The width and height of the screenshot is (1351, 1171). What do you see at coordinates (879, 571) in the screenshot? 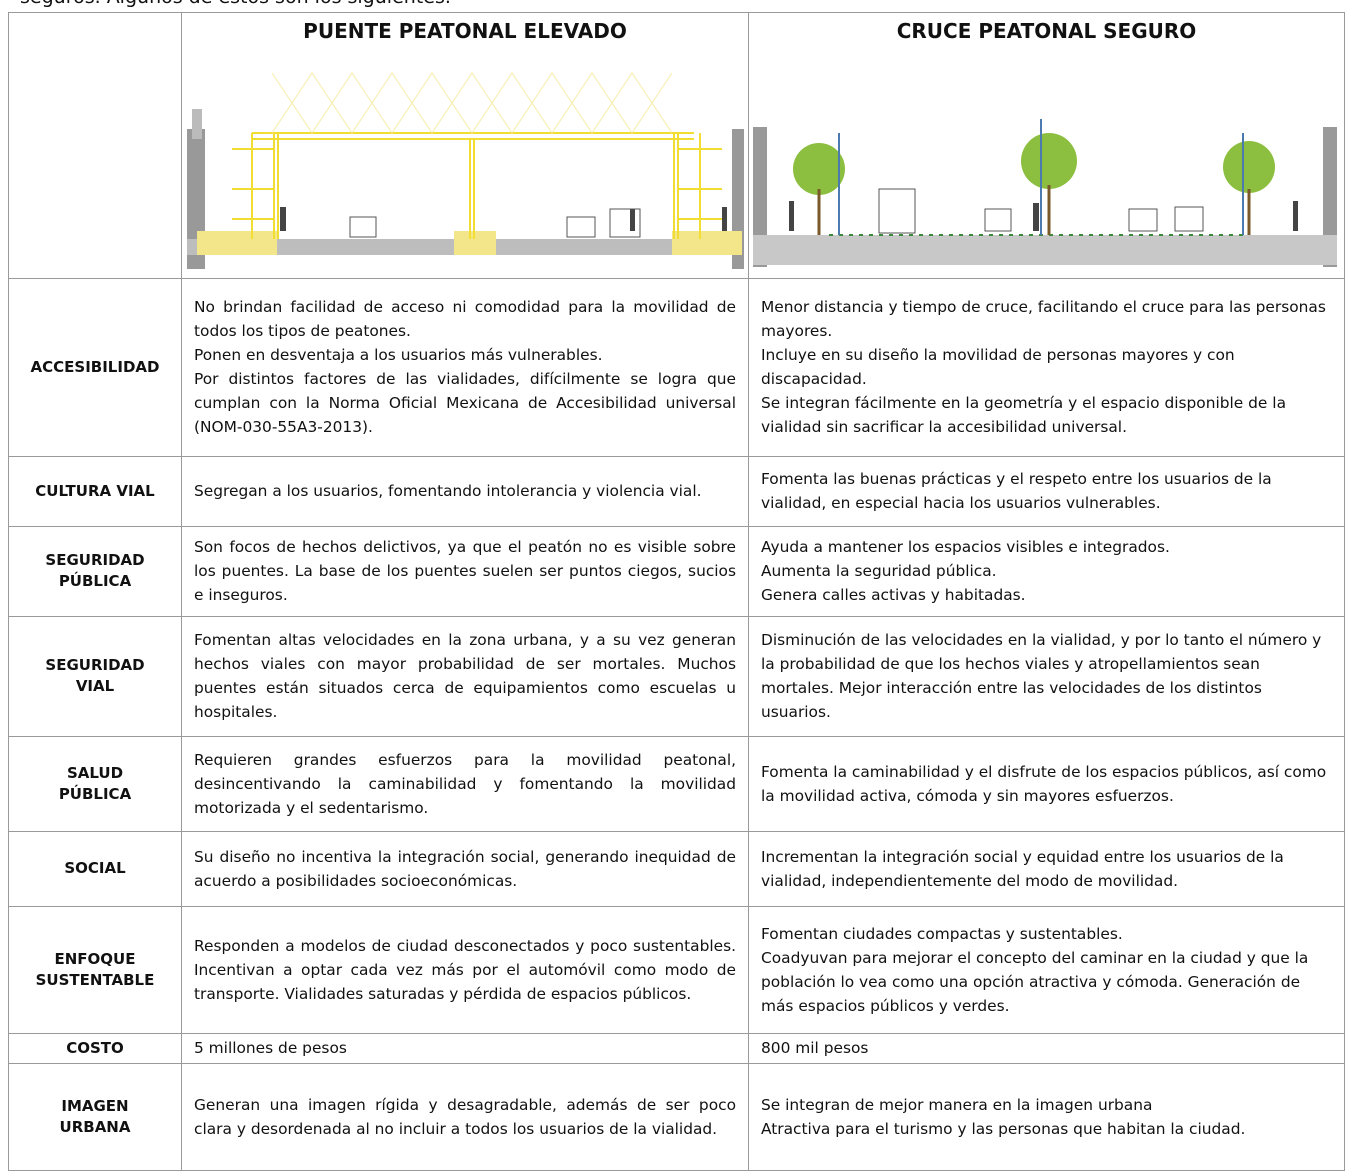
I see `cell-paragraph: Aumenta la seguridad pública.` at bounding box center [879, 571].